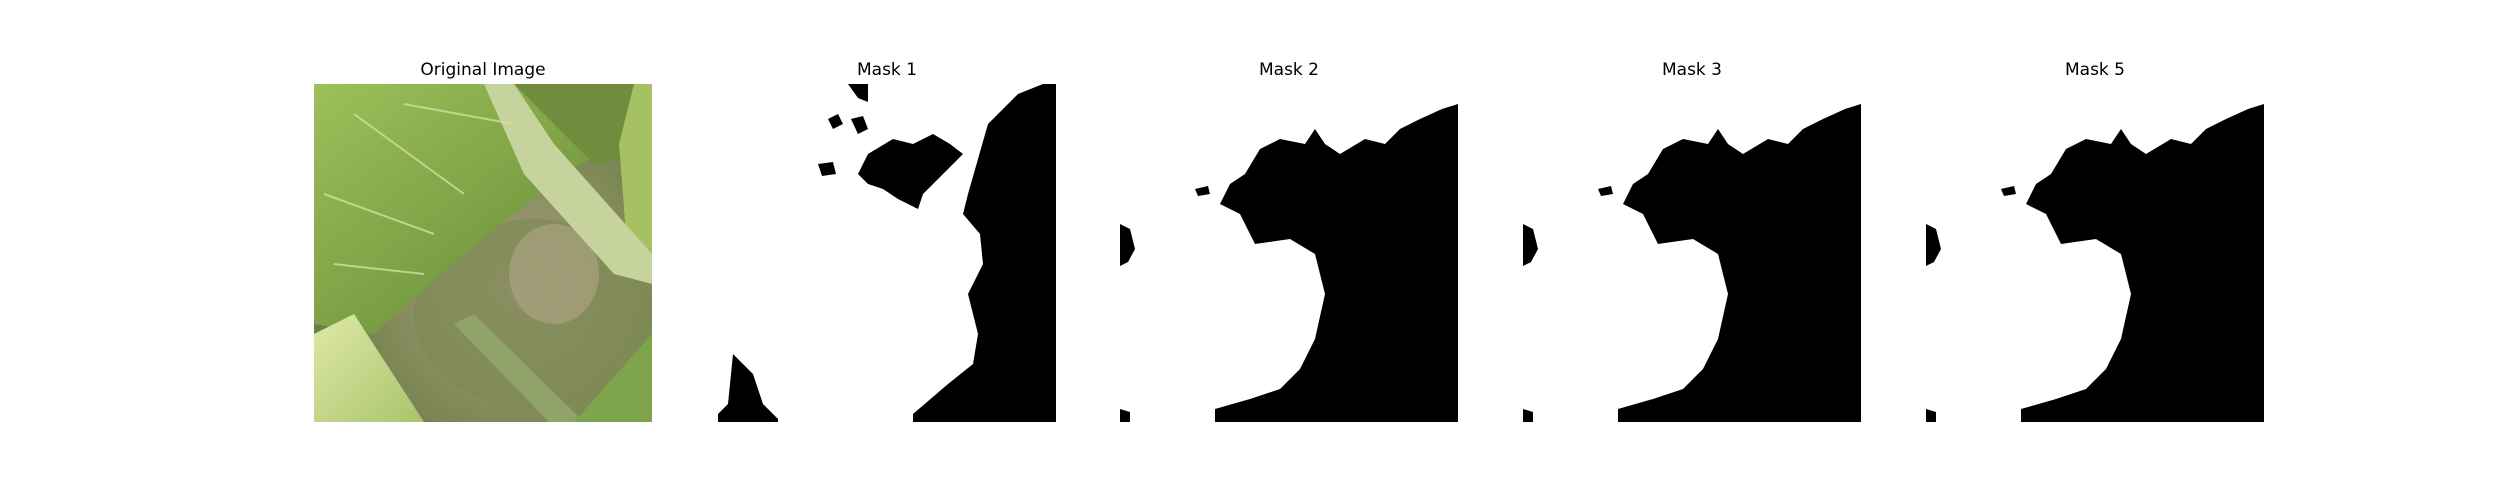  What do you see at coordinates (2095, 253) in the screenshot?
I see `mask-5-image` at bounding box center [2095, 253].